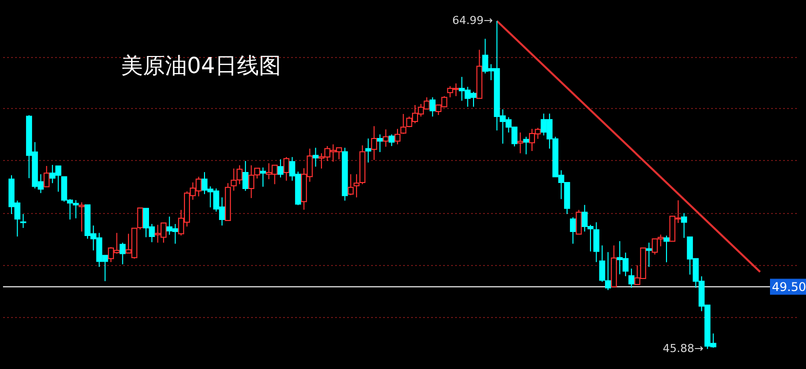 The image size is (806, 369). Describe the element at coordinates (789, 287) in the screenshot. I see `ref-line-label: 49.50` at that location.